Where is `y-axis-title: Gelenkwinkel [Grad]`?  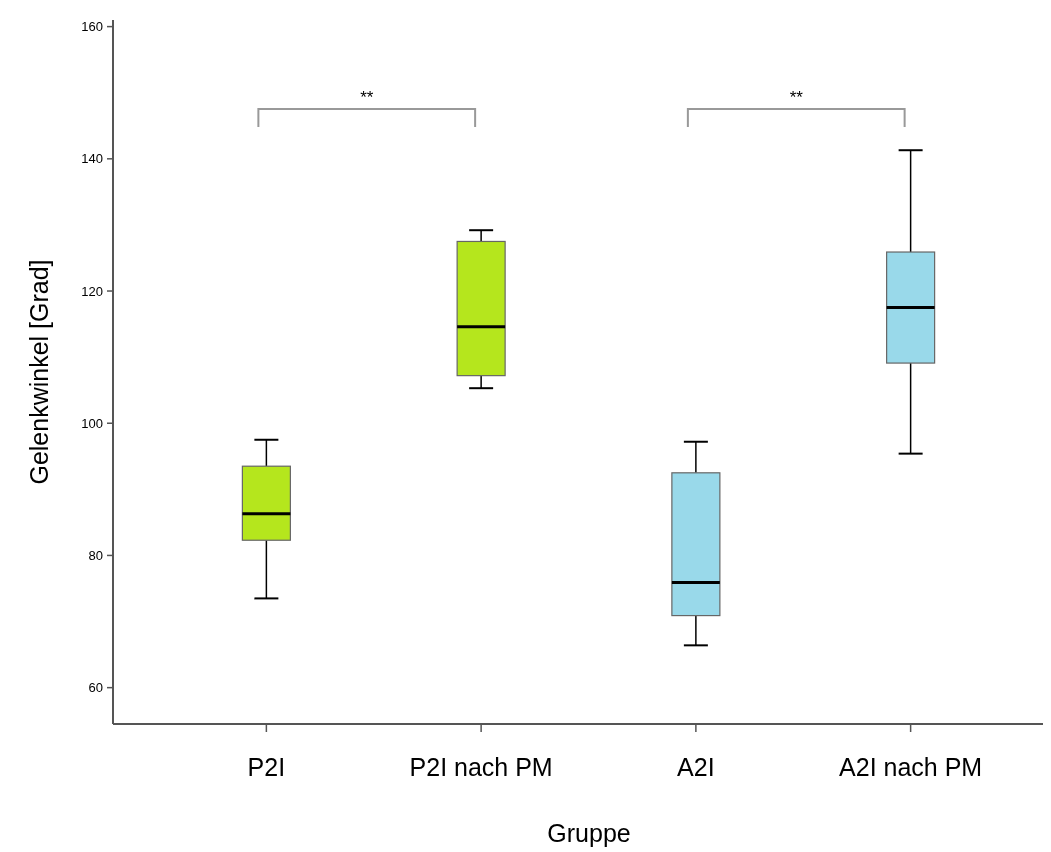
y-axis-title: Gelenkwinkel [Grad] is located at coordinates (39, 372).